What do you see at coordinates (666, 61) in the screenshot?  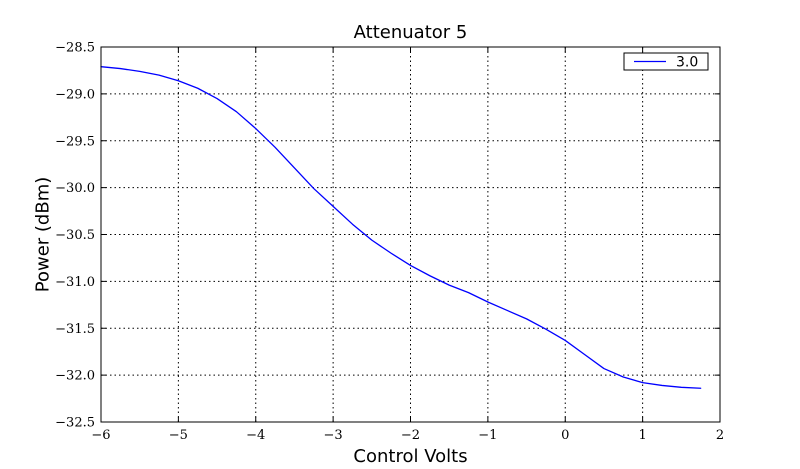 I see `legend: 3.0` at bounding box center [666, 61].